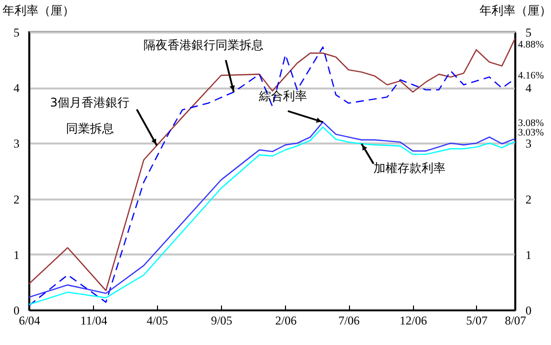 This screenshot has height=345, width=551. Describe the element at coordinates (531, 123) in the screenshot. I see `annotation: 3.08%` at that location.